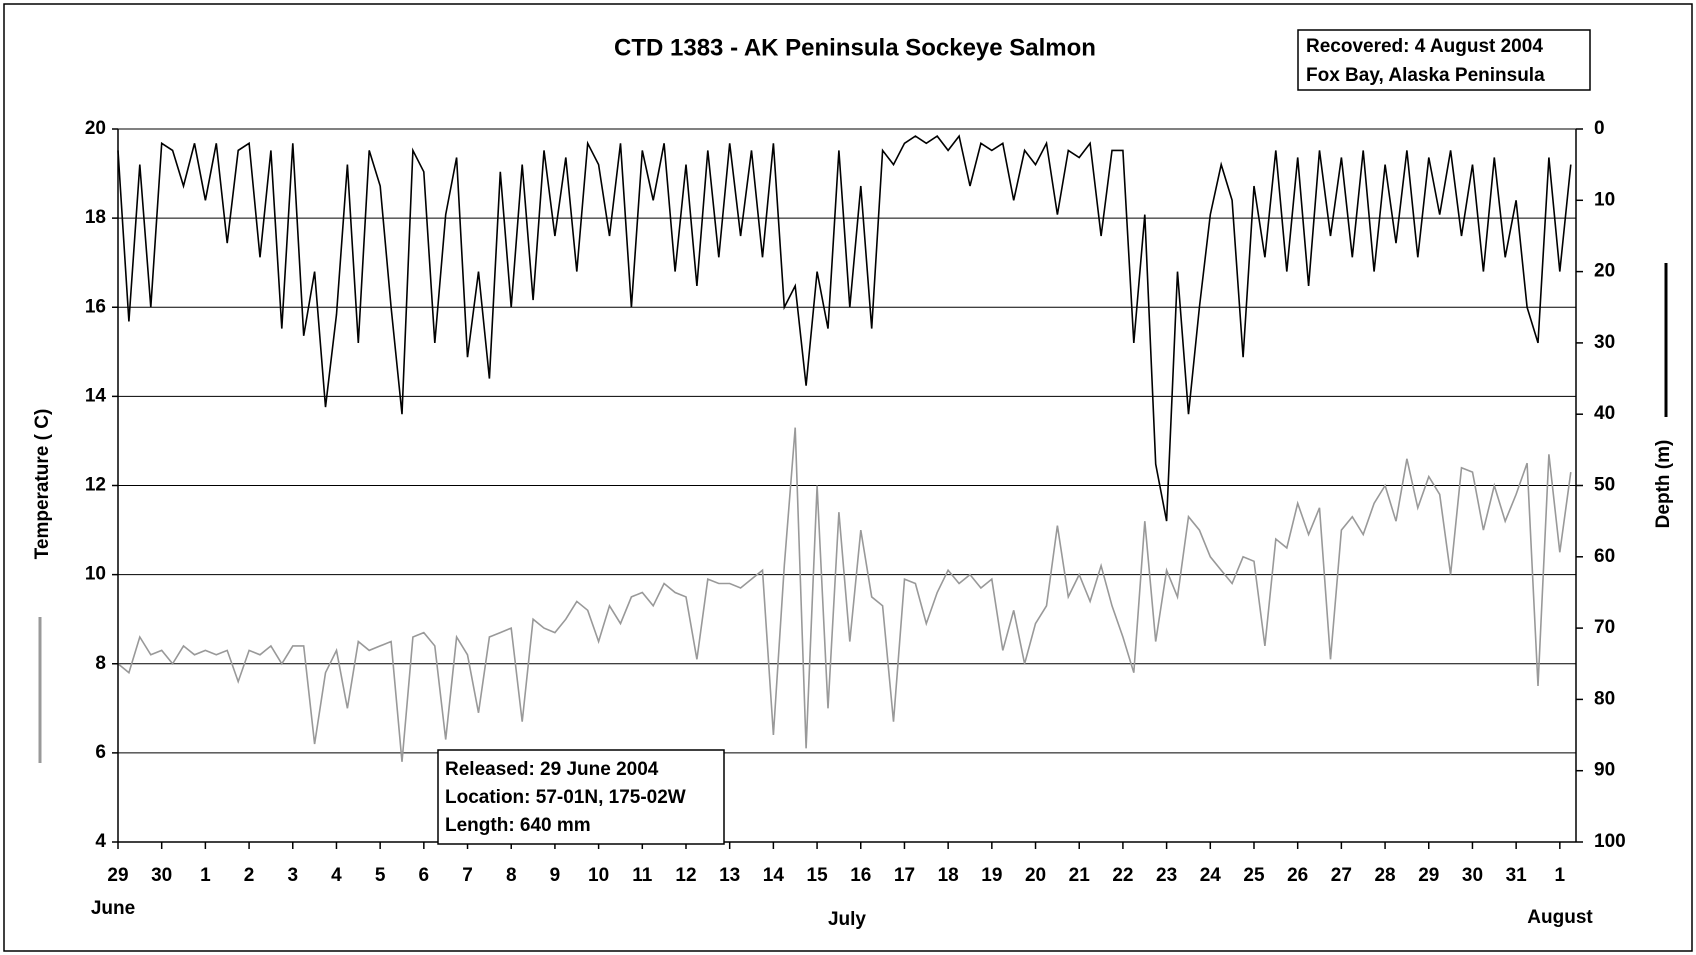 The height and width of the screenshot is (955, 1696). I want to click on released-text: Length: 640 mm, so click(518, 825).